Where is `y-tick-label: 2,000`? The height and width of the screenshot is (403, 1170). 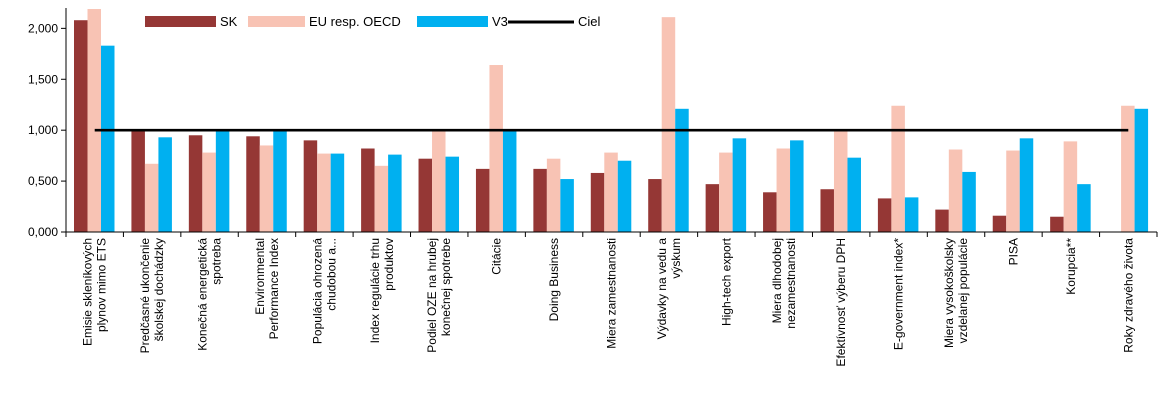 y-tick-label: 2,000 is located at coordinates (43, 28).